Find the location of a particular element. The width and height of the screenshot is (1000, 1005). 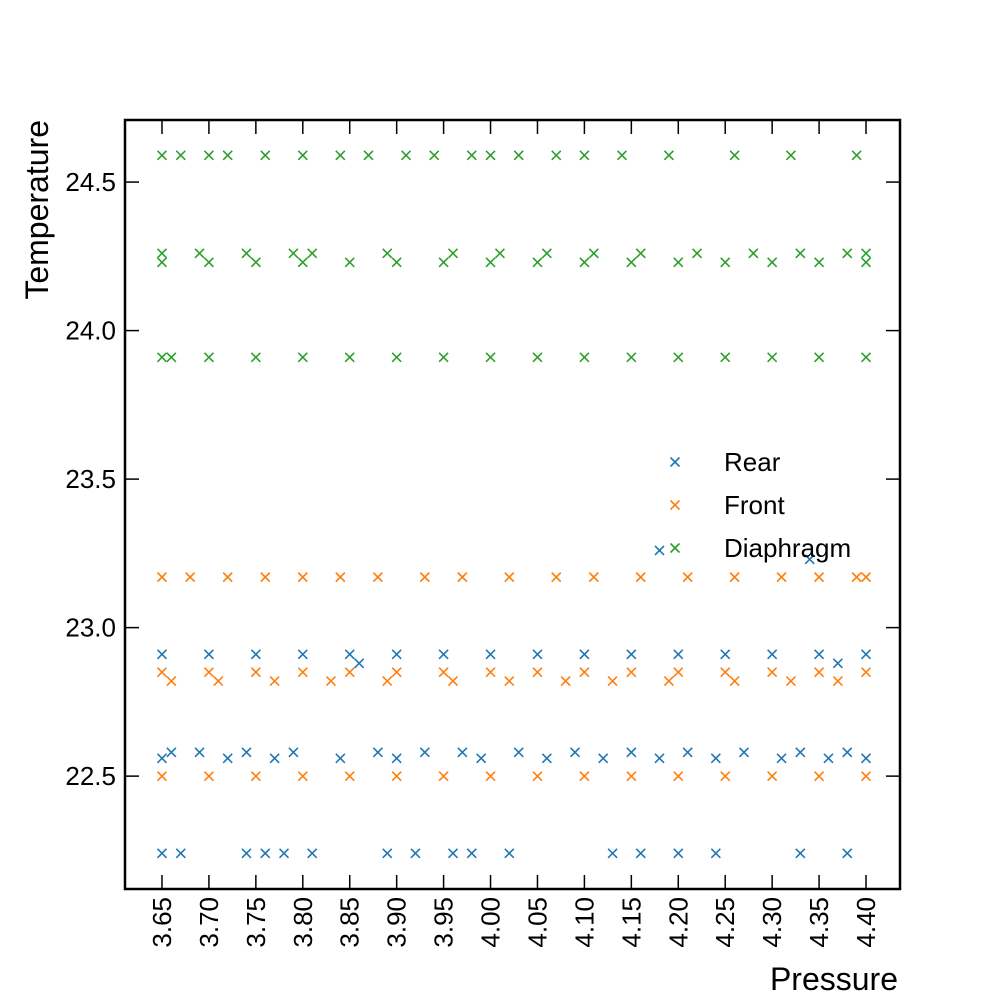

x-tick-label: 4.40 is located at coordinates (866, 922).